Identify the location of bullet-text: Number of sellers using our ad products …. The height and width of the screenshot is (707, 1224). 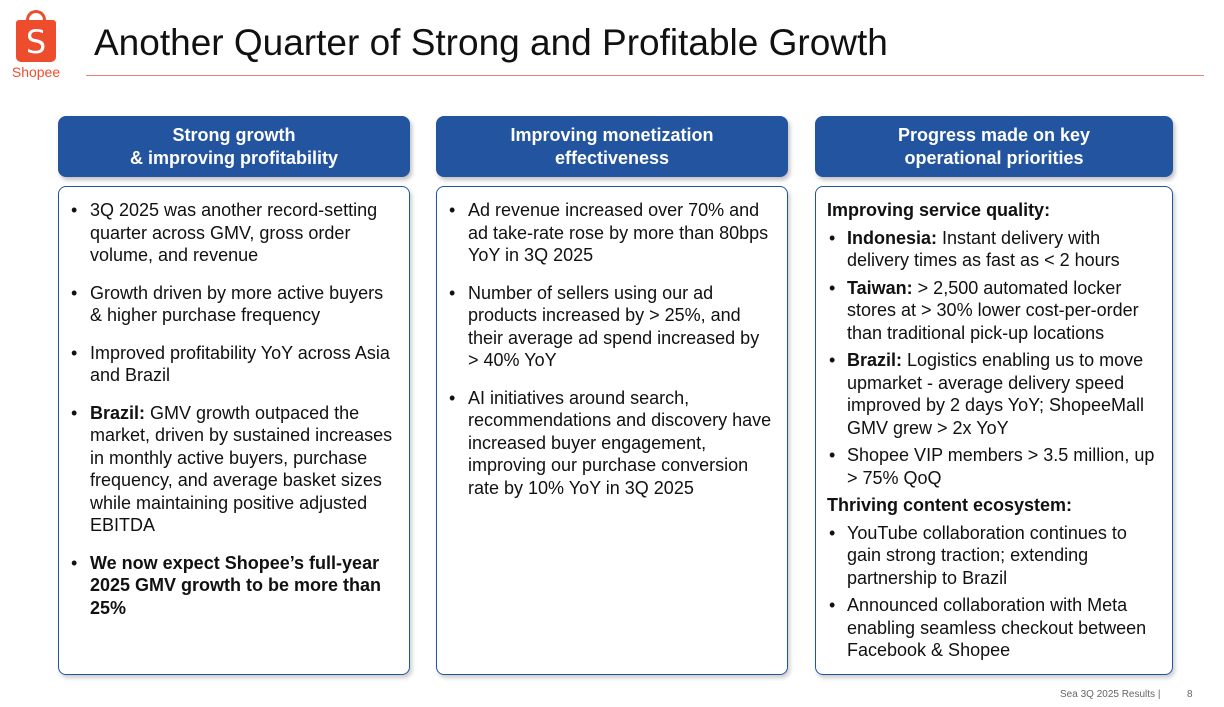
(614, 326).